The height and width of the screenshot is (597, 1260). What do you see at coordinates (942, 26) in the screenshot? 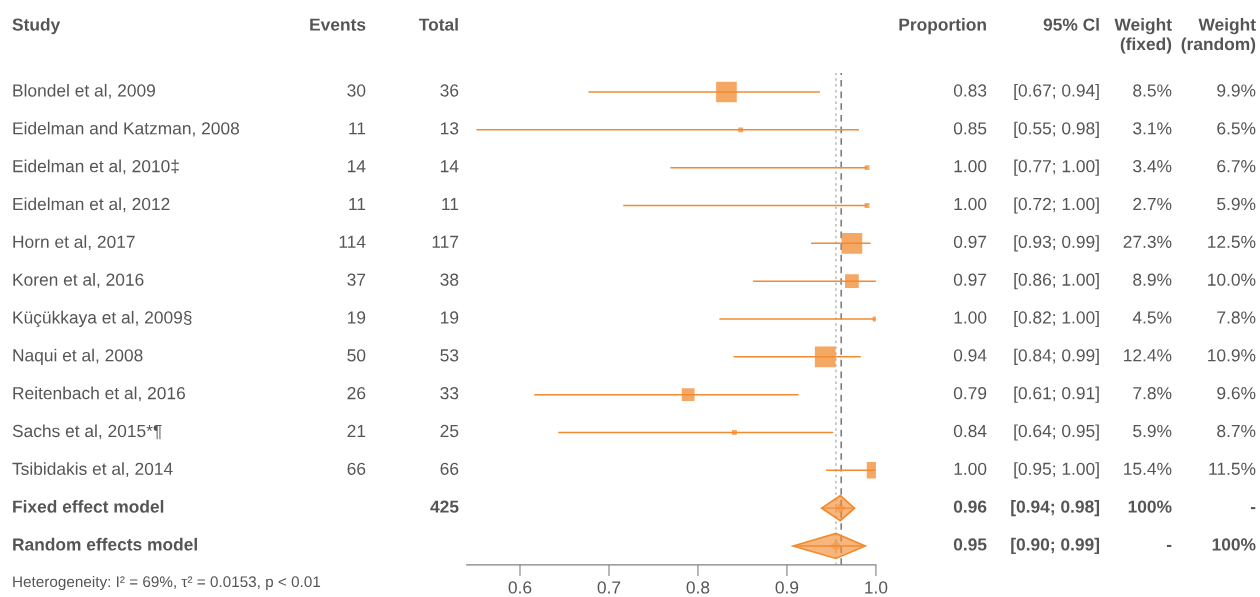
I see `category-label: Proportion` at bounding box center [942, 26].